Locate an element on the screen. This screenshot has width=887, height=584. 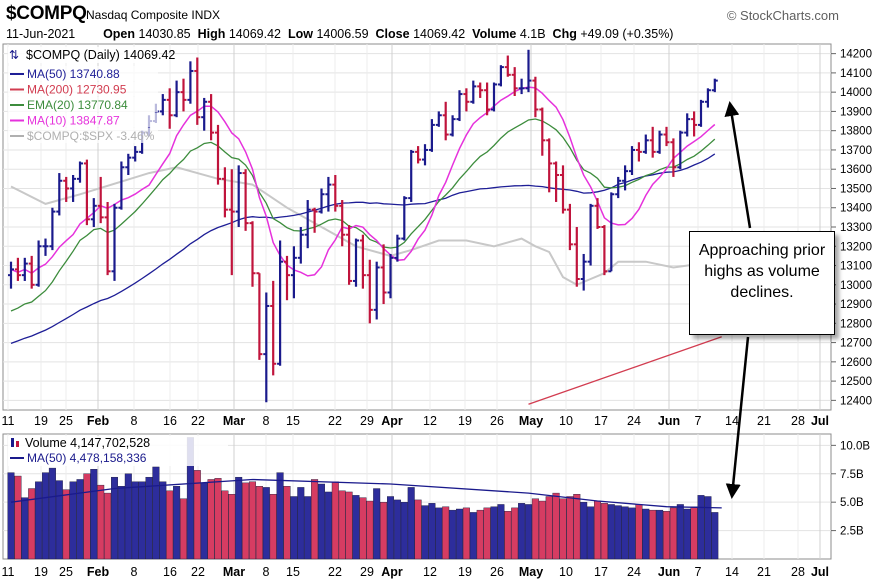
x-tick-label-bottom: 7 is located at coordinates (698, 572).